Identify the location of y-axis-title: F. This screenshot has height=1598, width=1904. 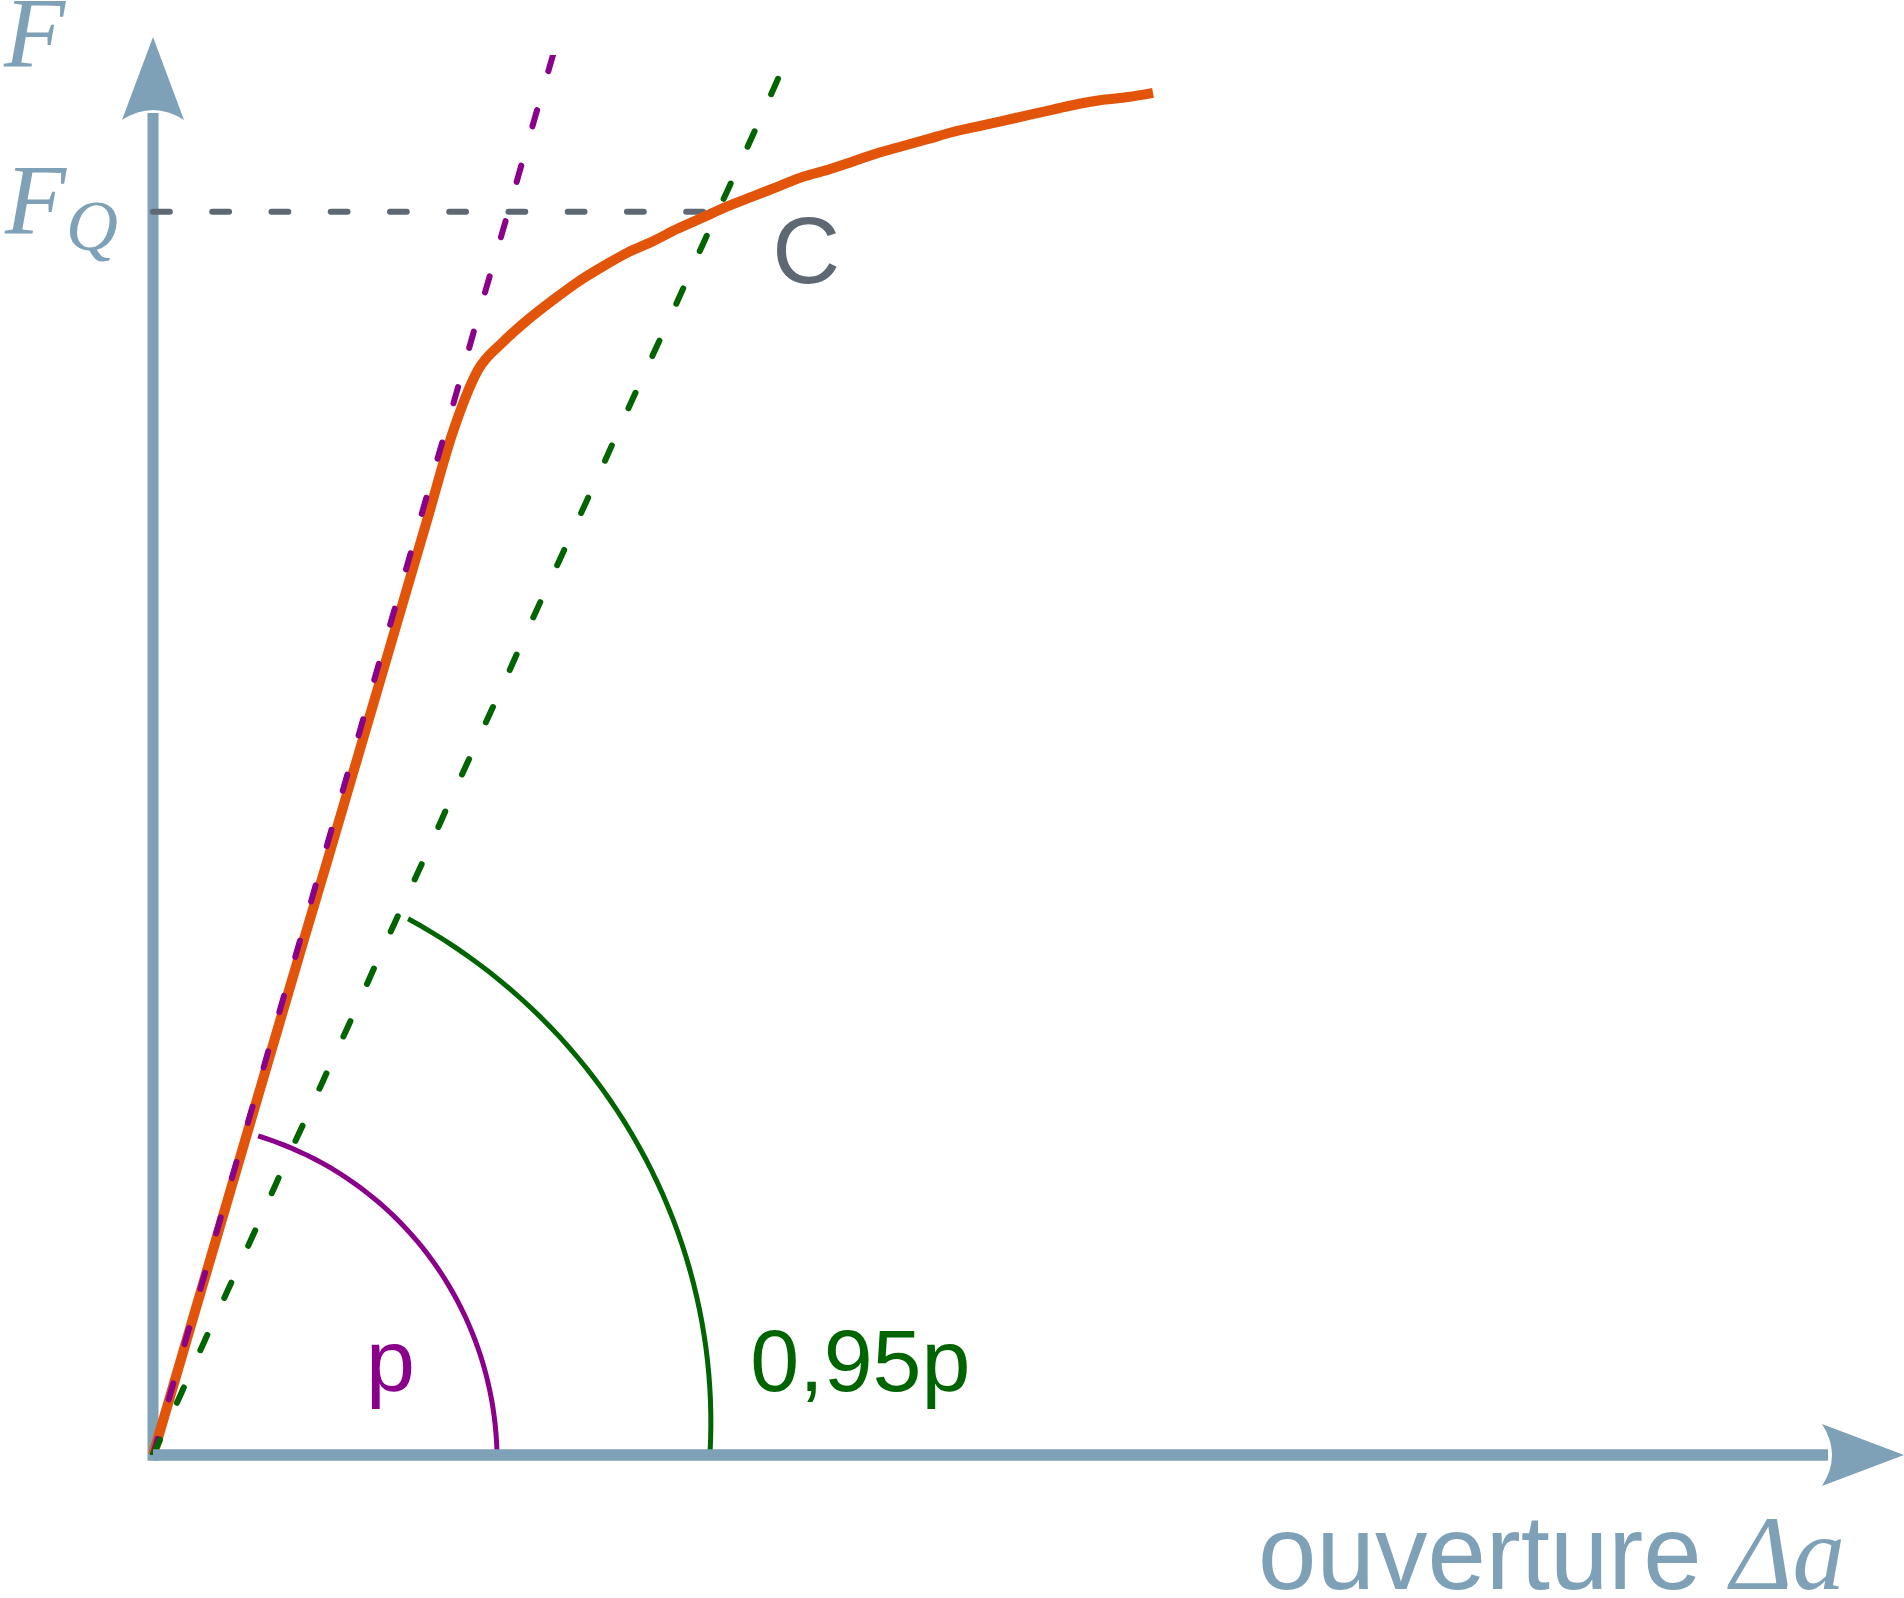
(34, 44).